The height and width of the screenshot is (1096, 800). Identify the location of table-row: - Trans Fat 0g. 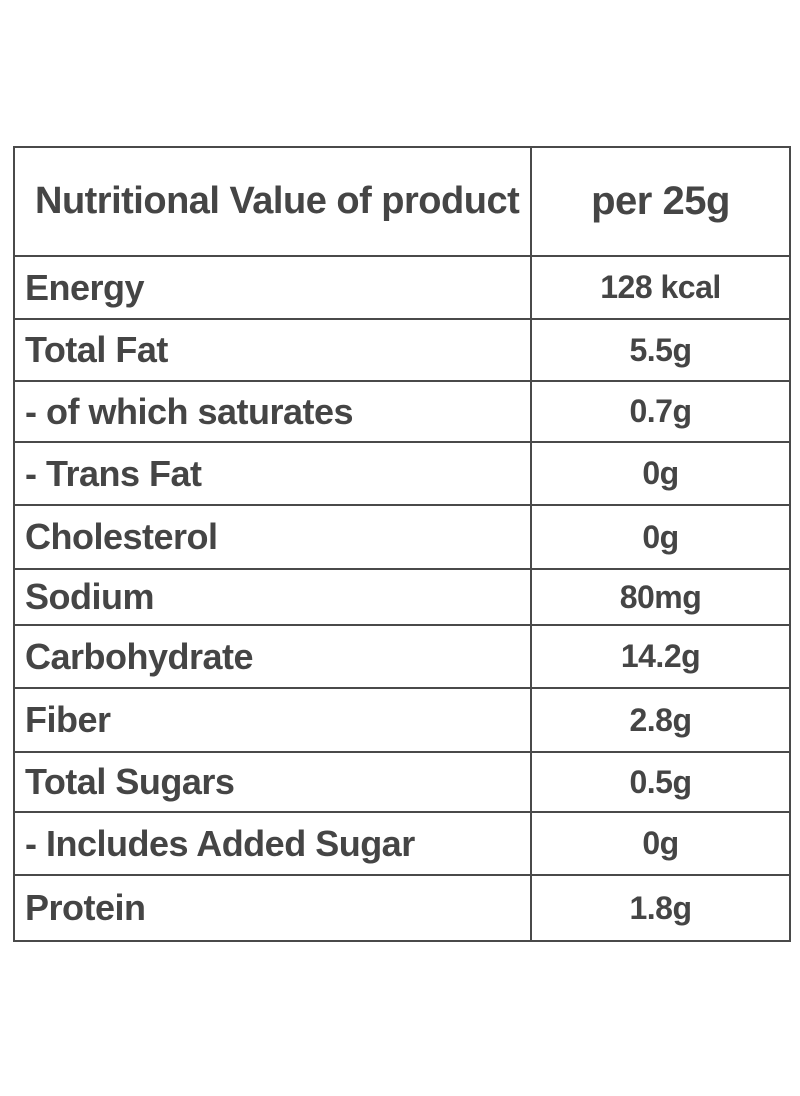
(402, 472).